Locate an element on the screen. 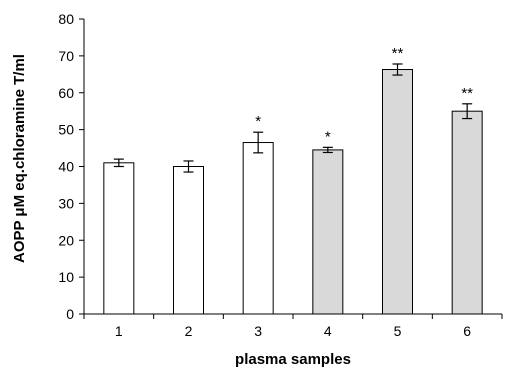 Image resolution: width=521 pixels, height=369 pixels. y-tick-label: 30 is located at coordinates (66, 203).